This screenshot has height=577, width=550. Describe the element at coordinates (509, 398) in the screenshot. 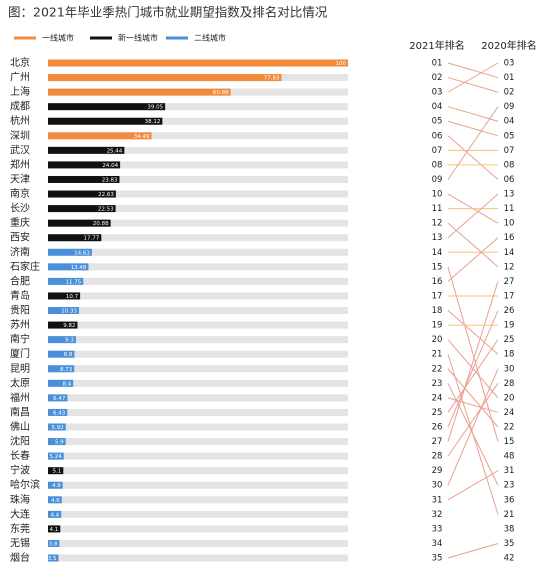

I see `rank-2020: 20` at that location.